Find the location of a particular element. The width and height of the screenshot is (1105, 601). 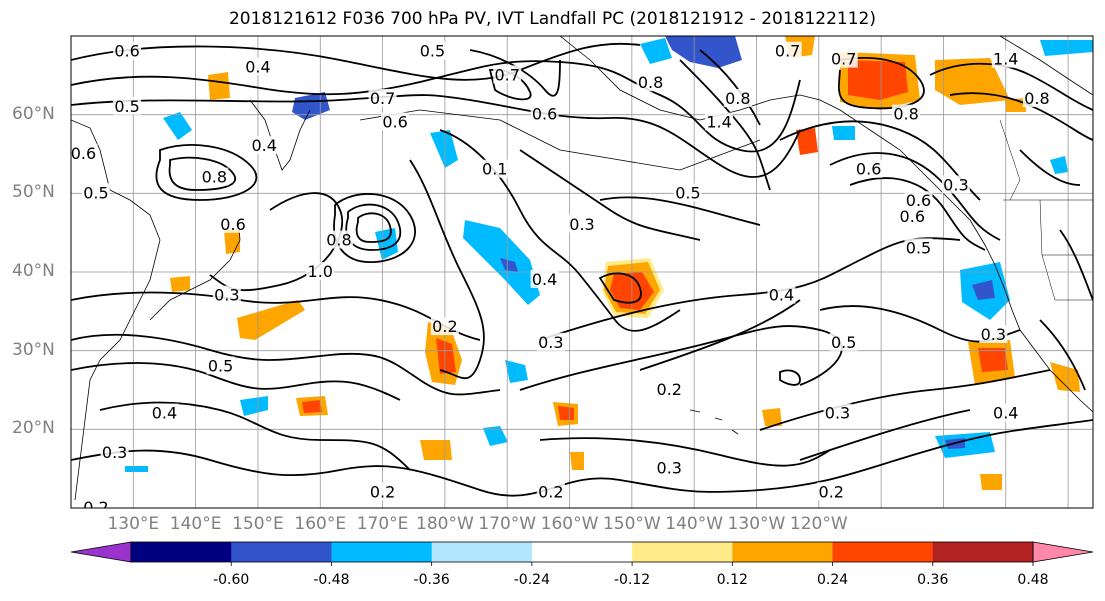

coastline-alaska is located at coordinates (765, 128).